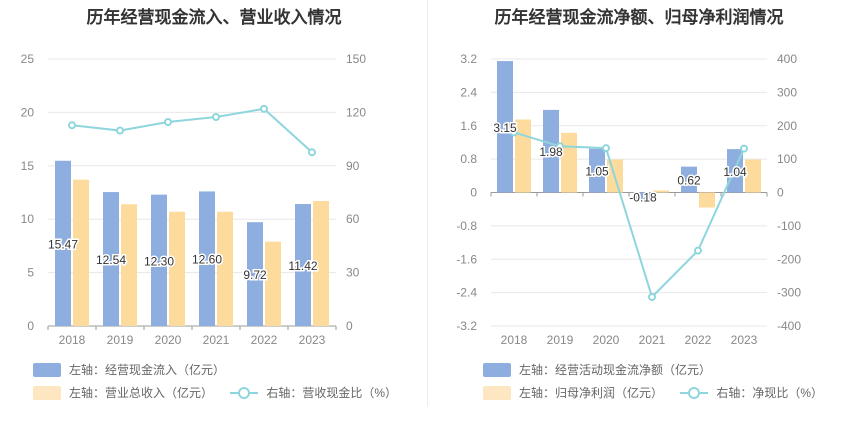 The height and width of the screenshot is (436, 850). I want to click on y-right-tick-label: -100, so click(789, 226).